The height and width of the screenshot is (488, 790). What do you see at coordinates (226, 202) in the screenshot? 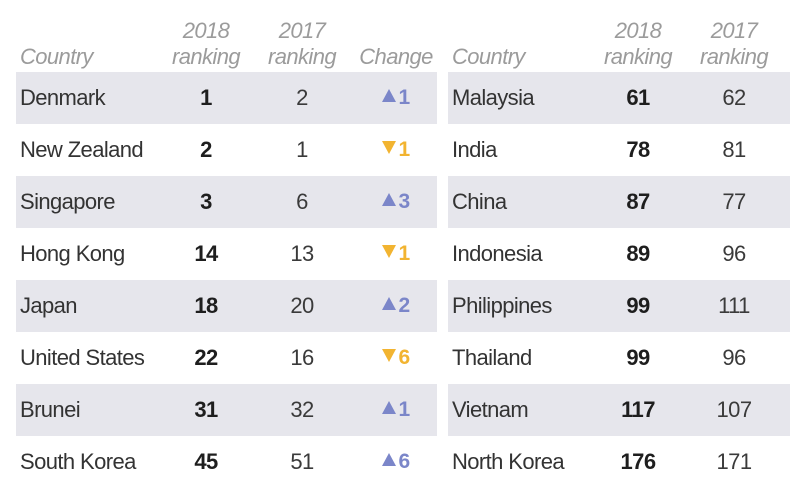
I see `table-row: Singapore 3 6 3` at bounding box center [226, 202].